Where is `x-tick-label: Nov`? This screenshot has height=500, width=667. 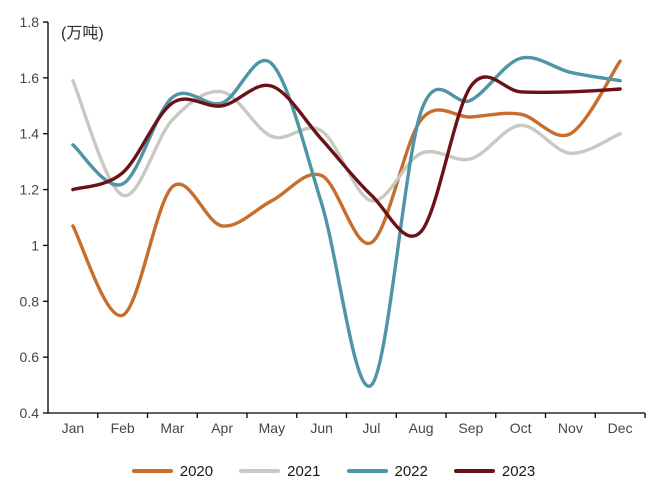
x-tick-label: Nov is located at coordinates (570, 428).